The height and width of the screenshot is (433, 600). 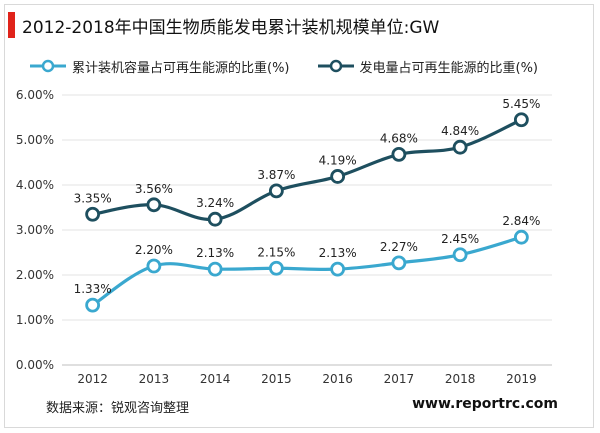 What do you see at coordinates (11, 25) in the screenshot?
I see `title-accent-bar` at bounding box center [11, 25].